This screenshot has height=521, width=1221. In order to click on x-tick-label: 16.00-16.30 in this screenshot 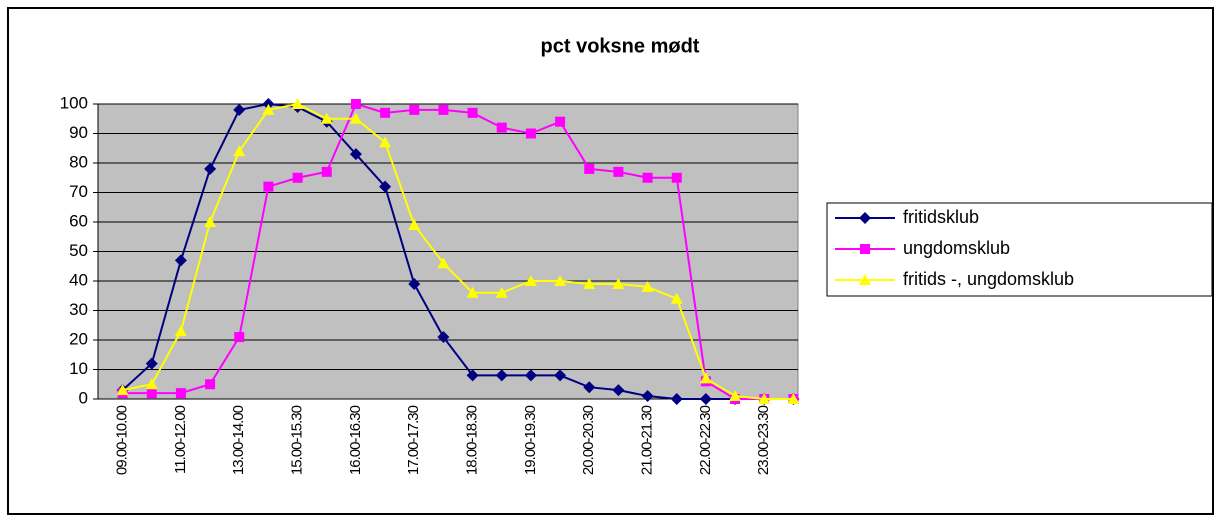, I will do `click(355, 440)`.